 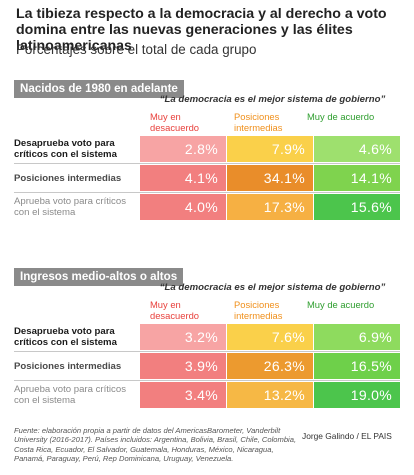 What do you see at coordinates (357, 366) in the screenshot?
I see `value-cell: 16.5%` at bounding box center [357, 366].